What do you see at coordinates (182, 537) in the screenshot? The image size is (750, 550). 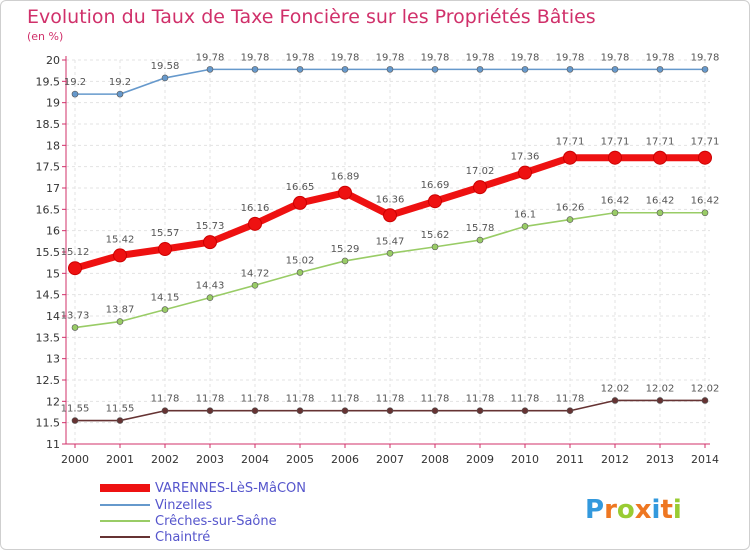 I see `legend-label: Chaintré` at bounding box center [182, 537].